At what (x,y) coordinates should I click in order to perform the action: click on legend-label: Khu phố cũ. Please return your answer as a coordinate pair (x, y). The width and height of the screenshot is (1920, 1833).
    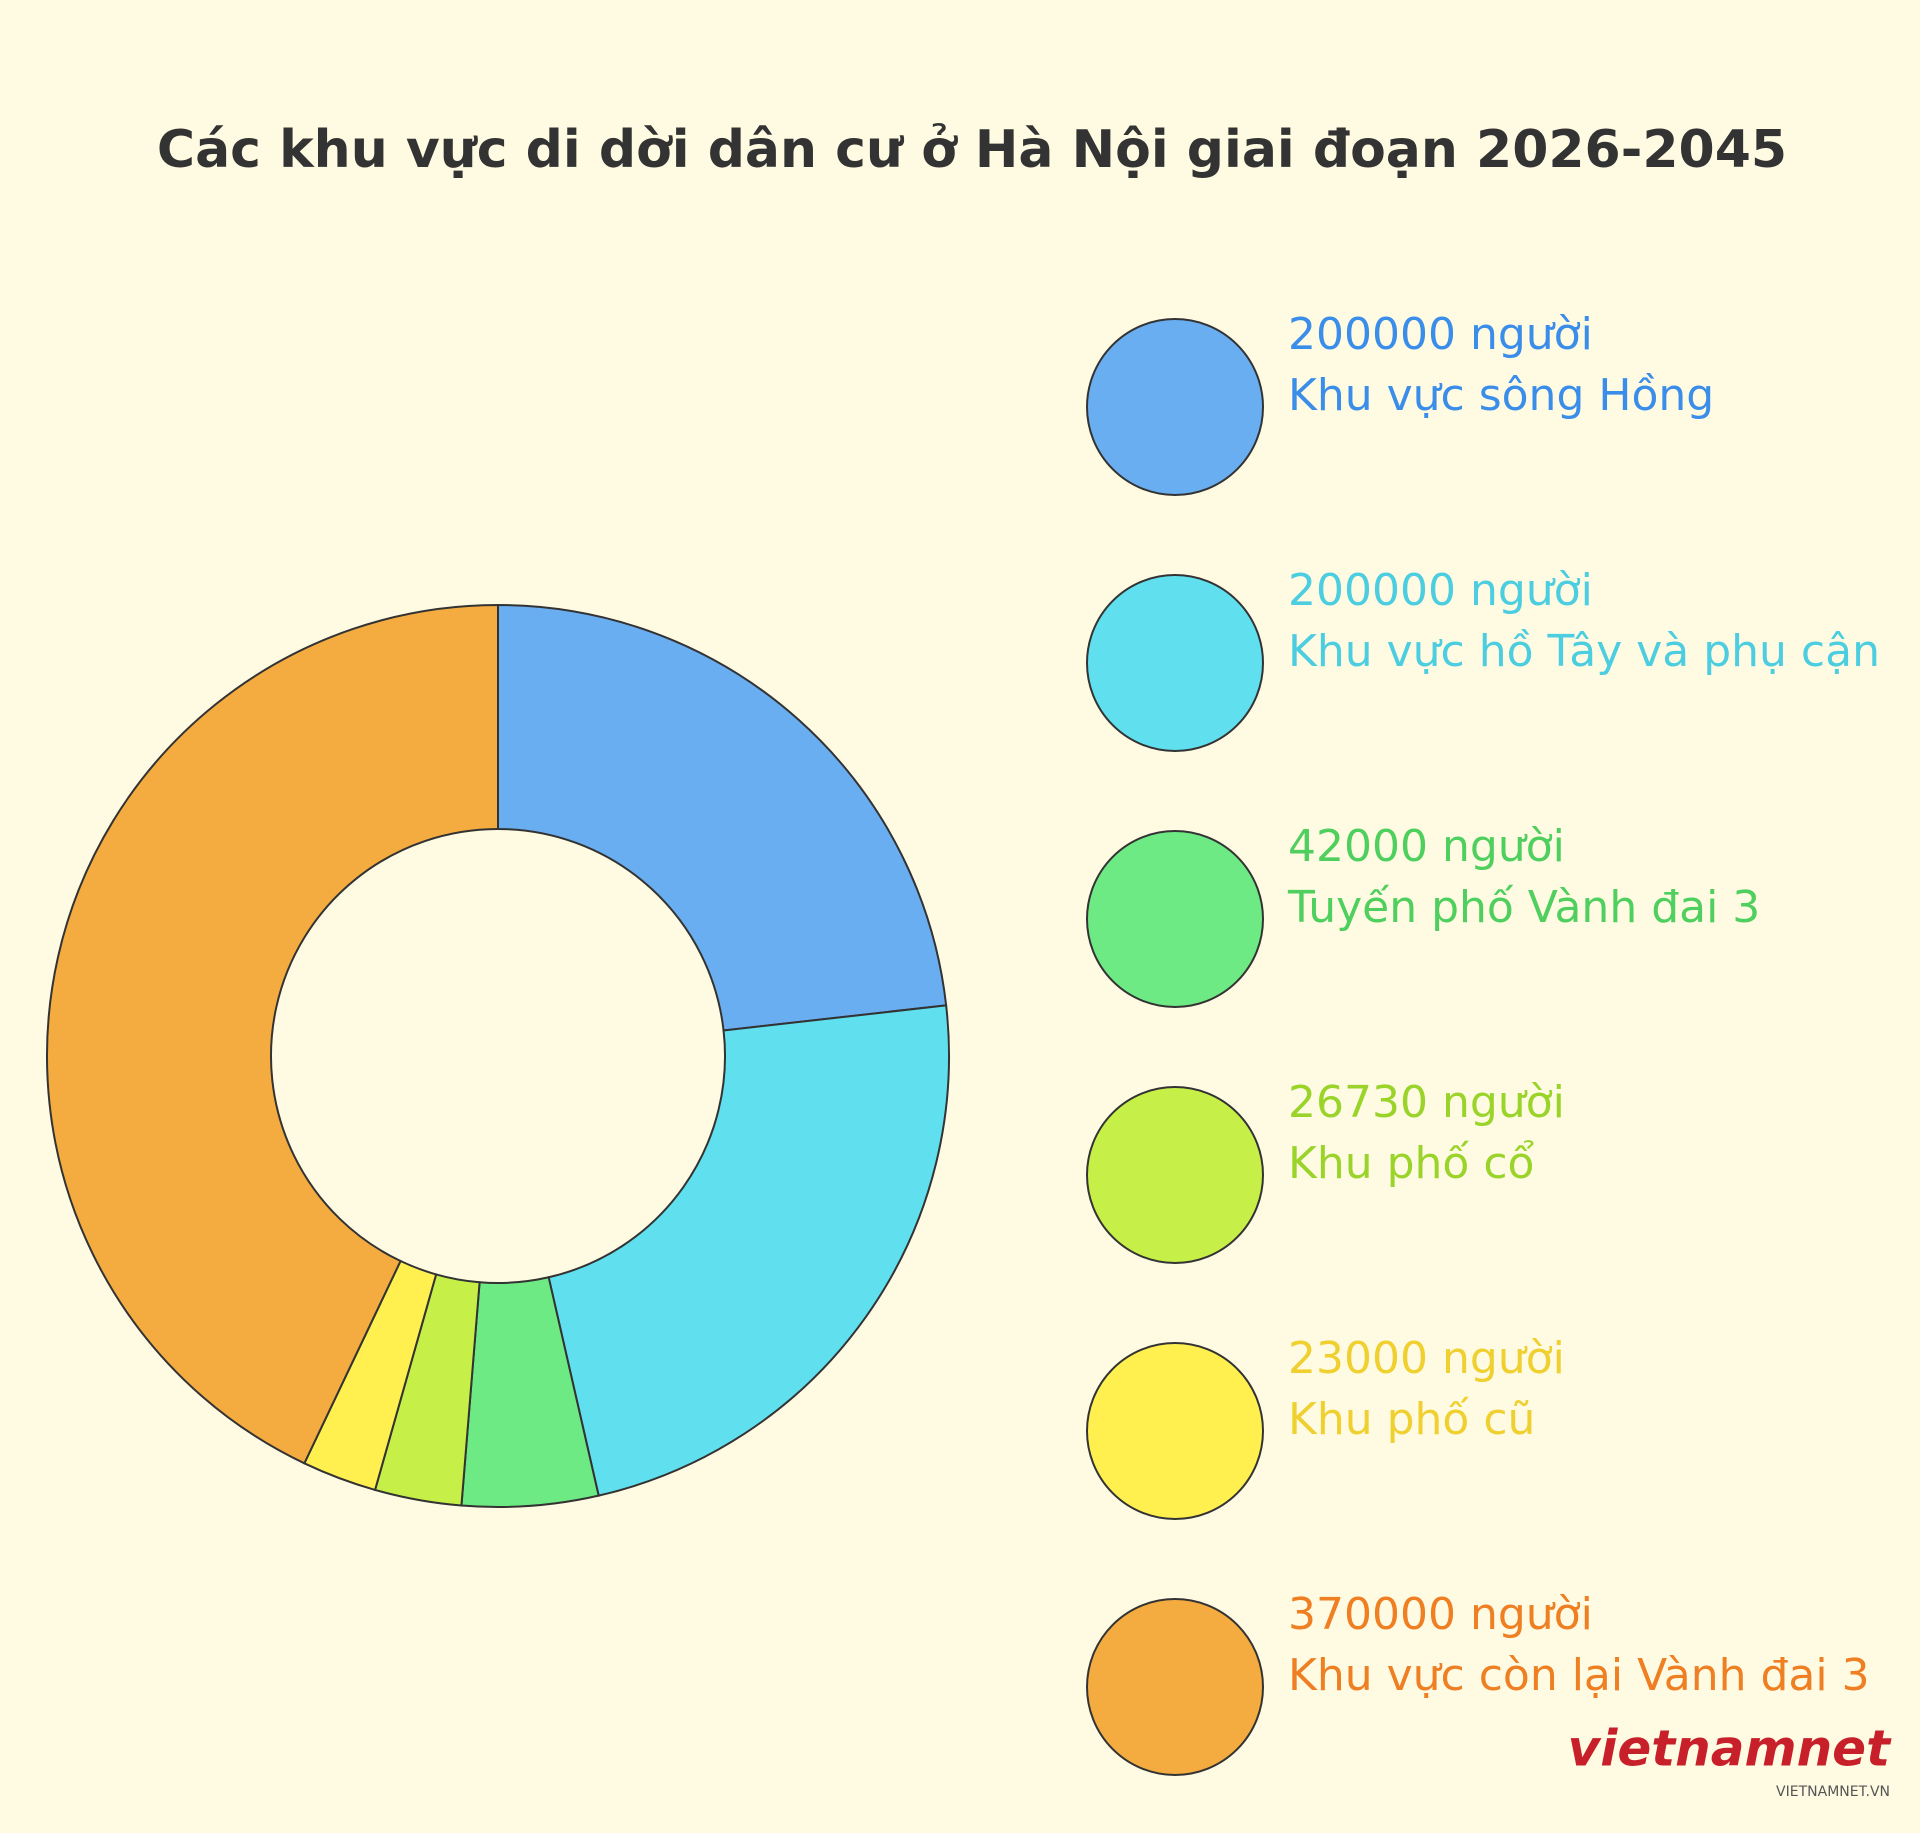
    Looking at the image, I should click on (1411, 1419).